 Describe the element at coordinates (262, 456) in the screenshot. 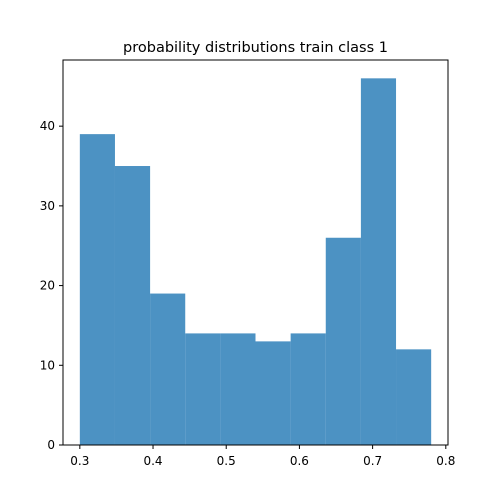

I see `x-axis: 0.3 0.4 0.5 0.6 0.7 0.8` at that location.